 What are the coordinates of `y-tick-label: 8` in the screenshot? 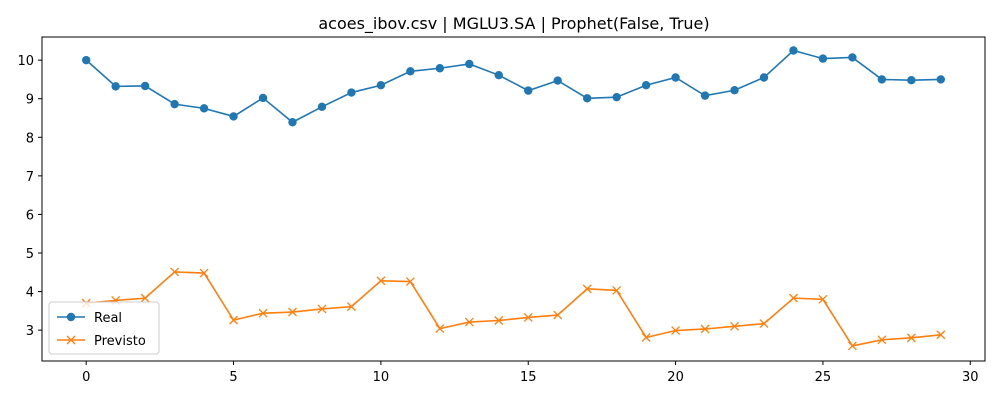 It's located at (30, 138).